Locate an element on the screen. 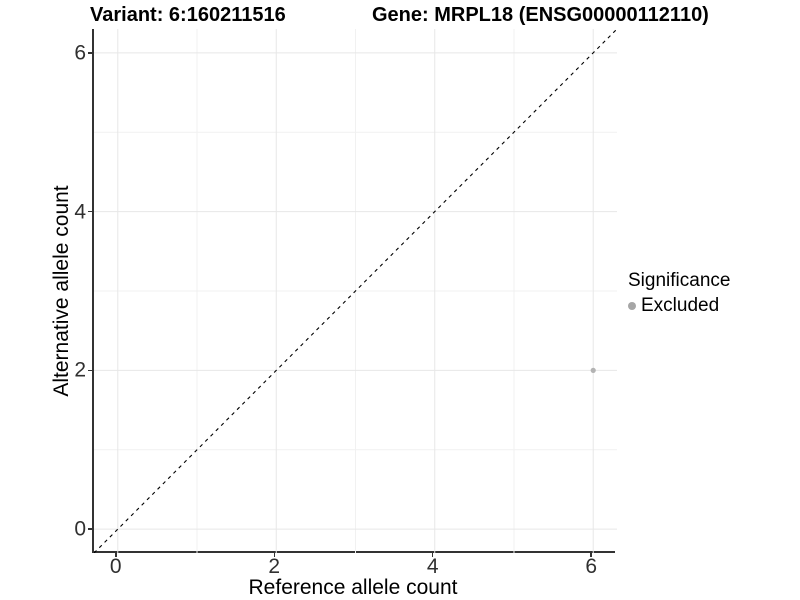 The width and height of the screenshot is (800, 600). x-tick-label: 4 is located at coordinates (432, 566).